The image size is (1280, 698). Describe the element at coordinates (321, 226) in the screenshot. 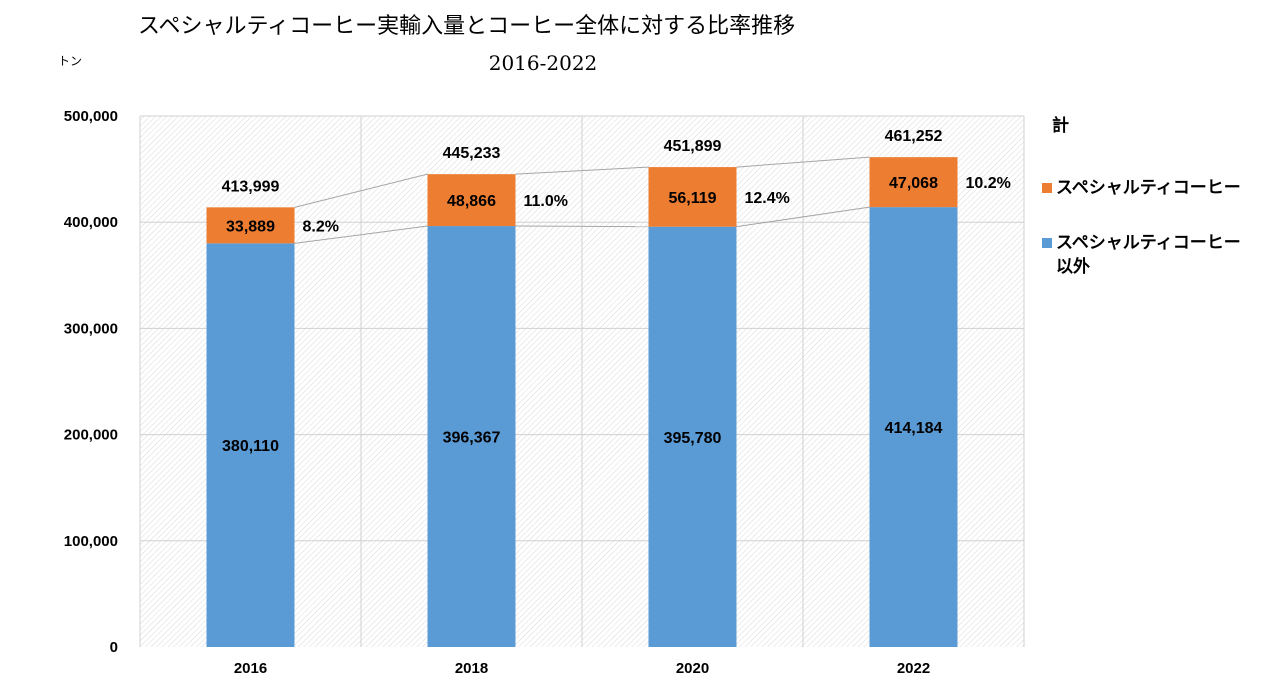

I see `data-label-ratio: 8.2%` at that location.